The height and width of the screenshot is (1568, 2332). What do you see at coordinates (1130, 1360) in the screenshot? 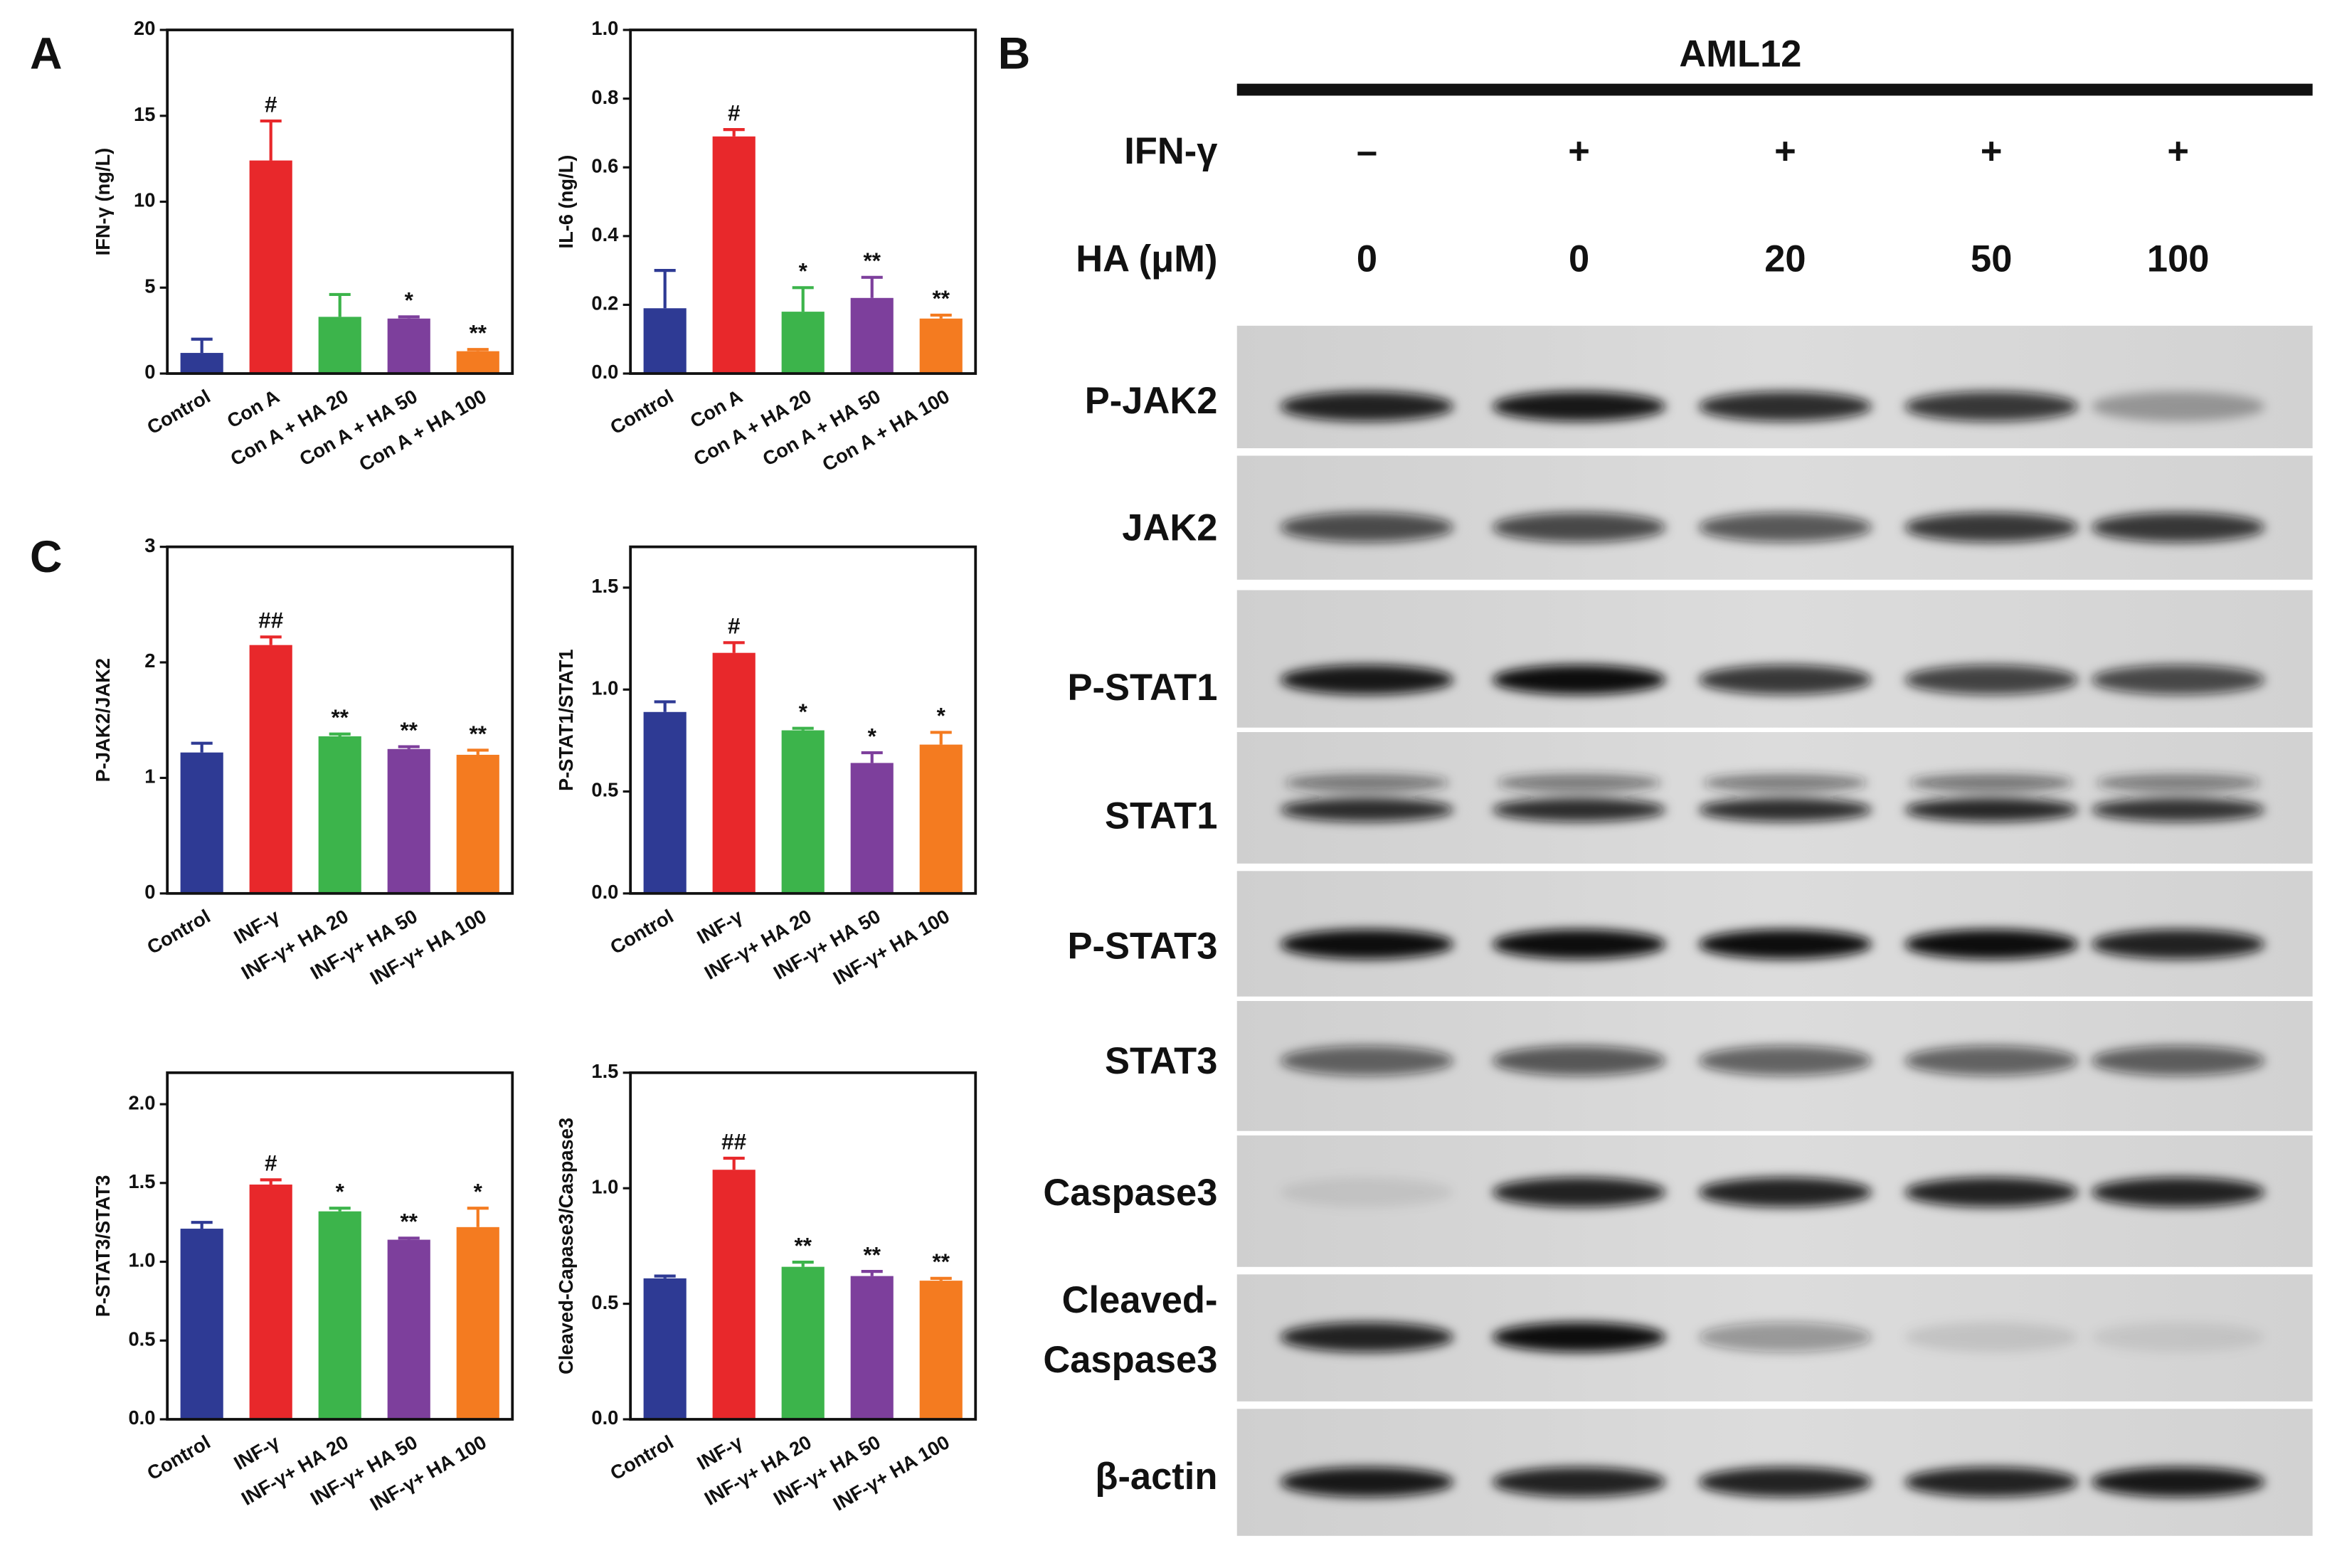
I see `band-label: Caspase3` at bounding box center [1130, 1360].